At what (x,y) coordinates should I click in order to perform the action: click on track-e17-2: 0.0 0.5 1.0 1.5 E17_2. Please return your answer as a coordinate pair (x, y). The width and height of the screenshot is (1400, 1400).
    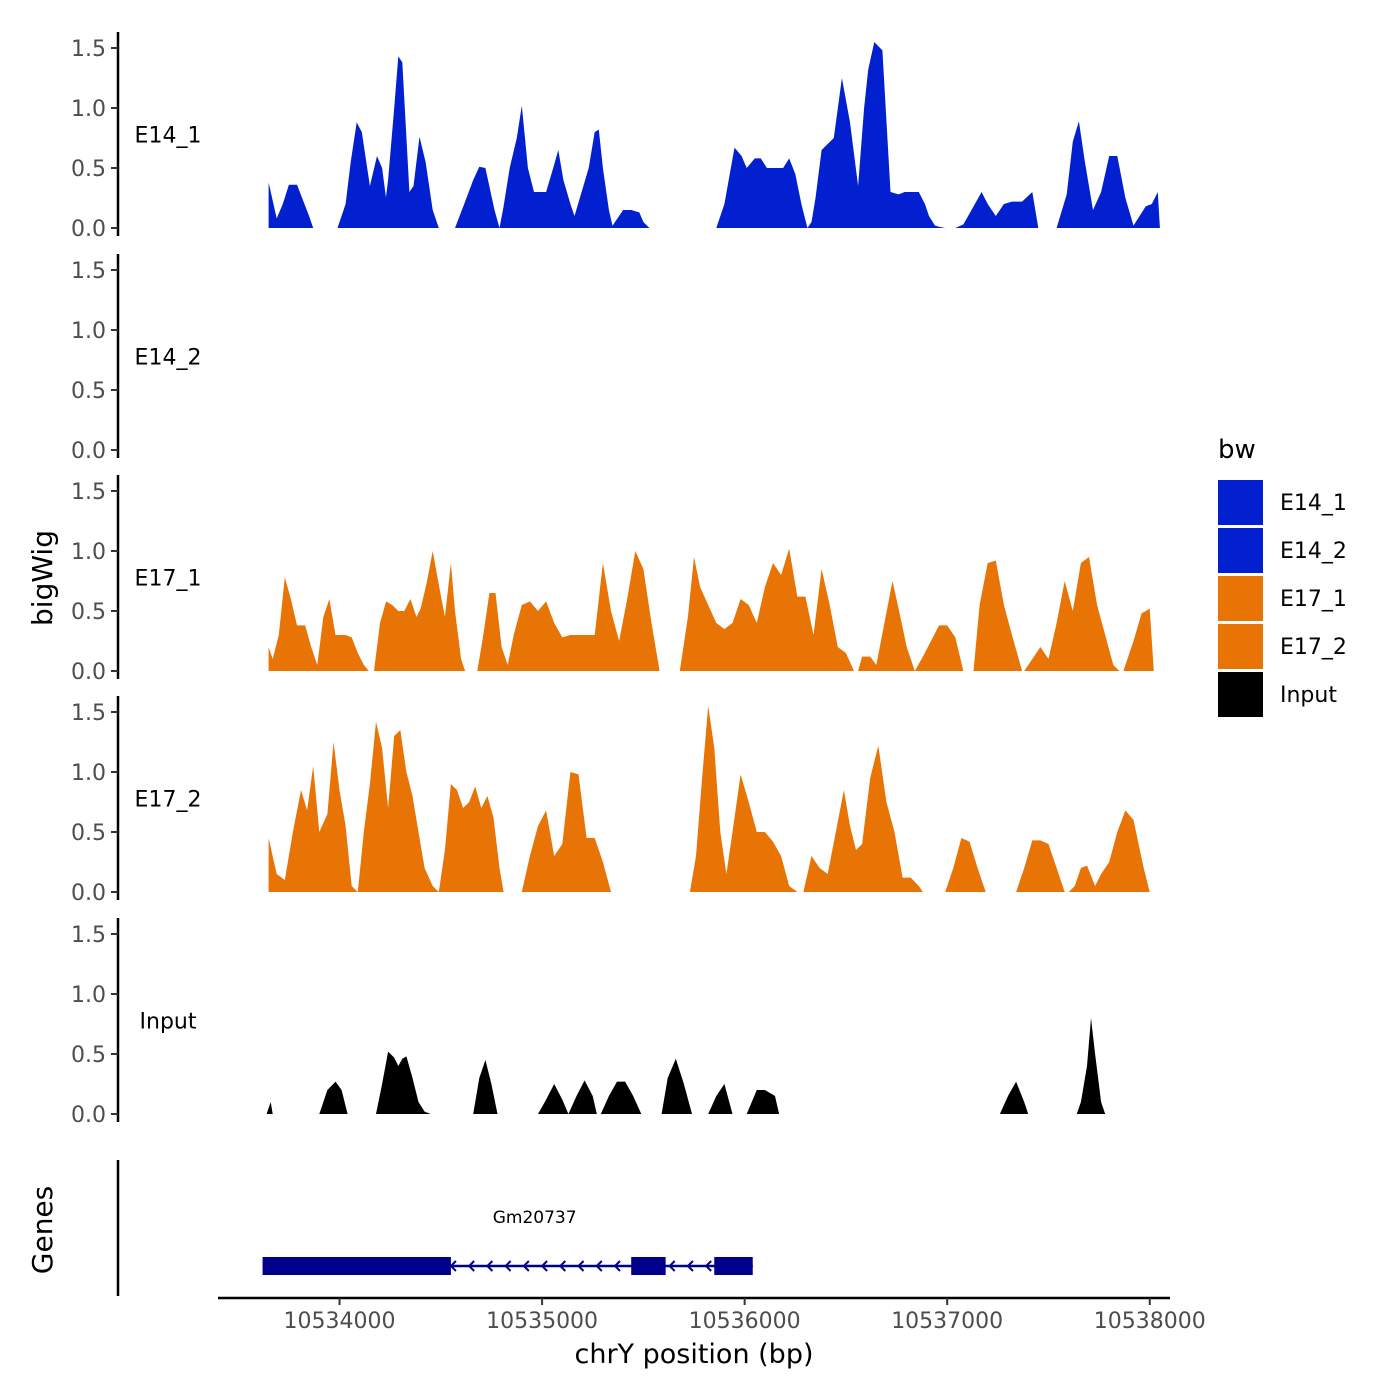
    Looking at the image, I should click on (610, 801).